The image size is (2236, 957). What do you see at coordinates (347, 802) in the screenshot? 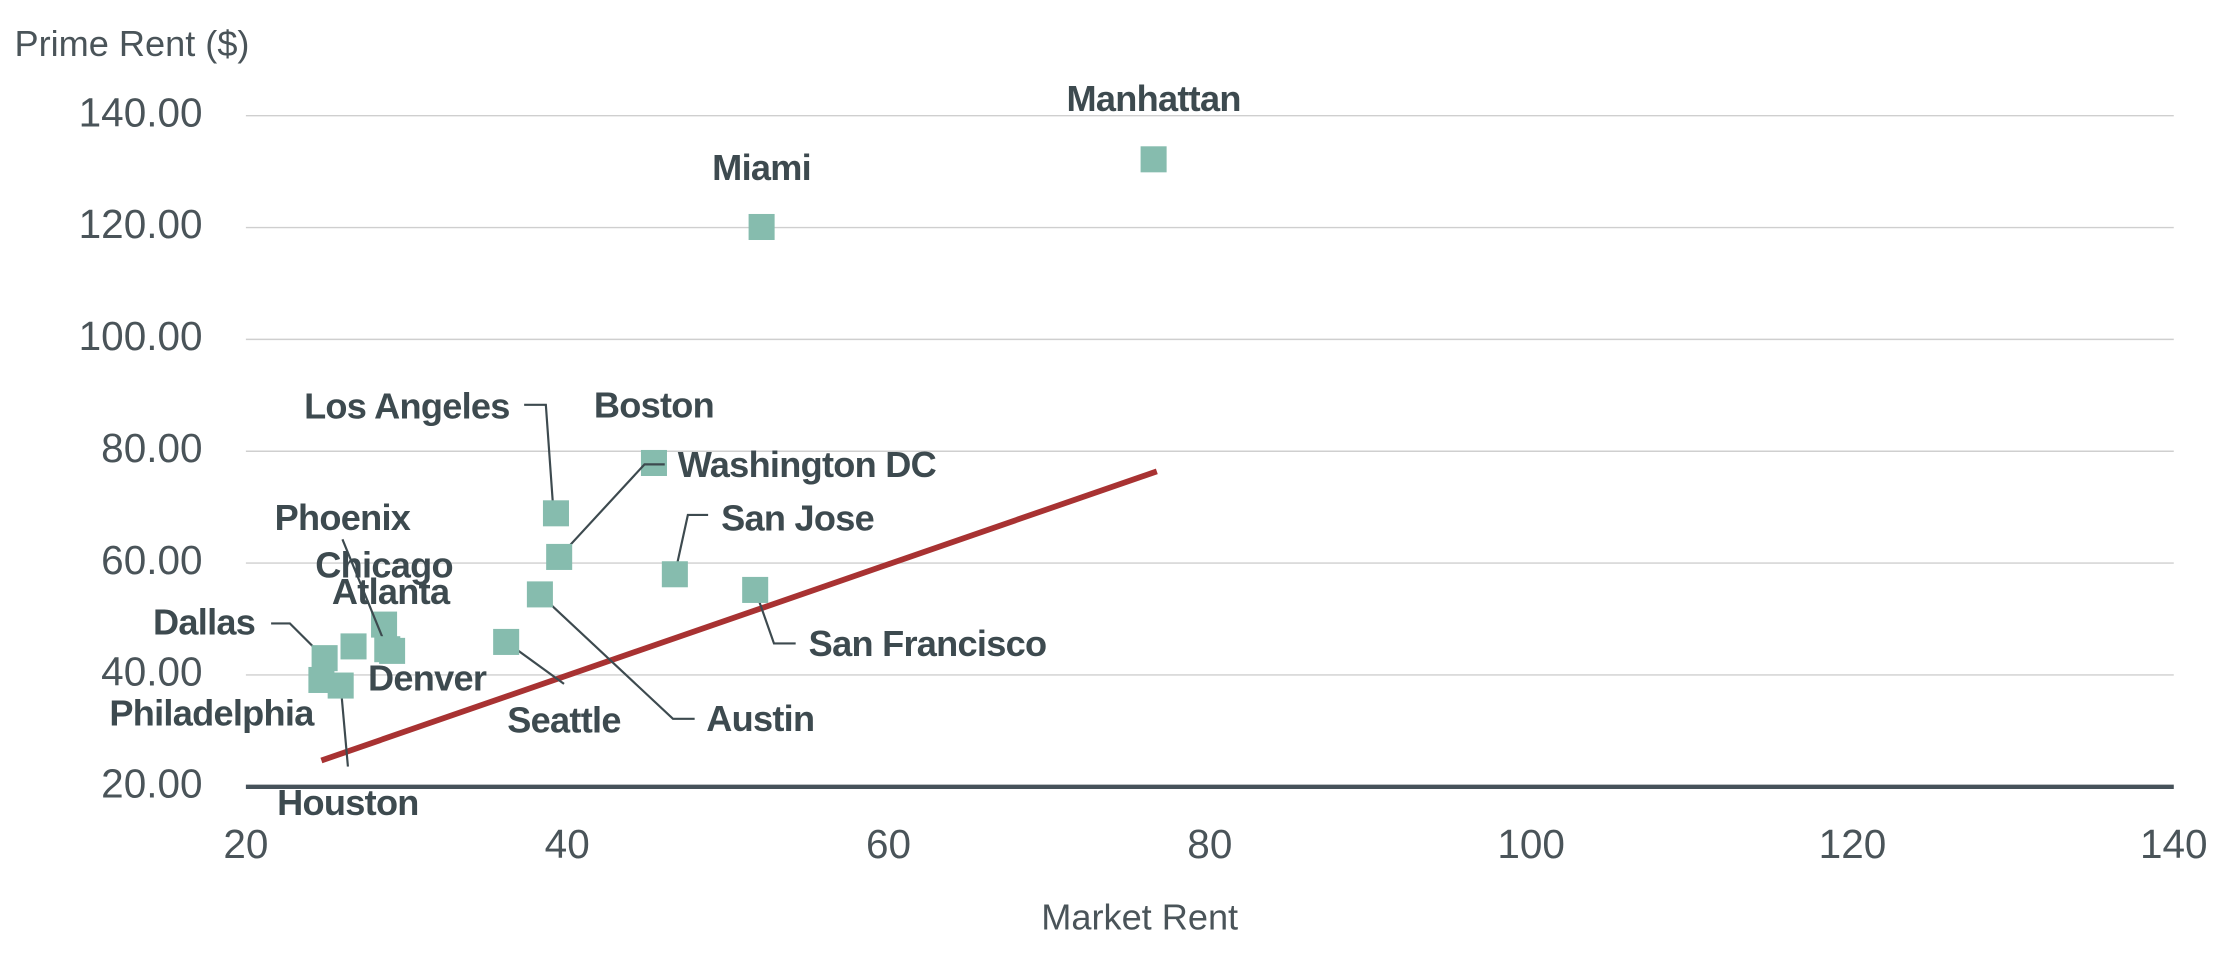
I see `point-label: Houston` at bounding box center [347, 802].